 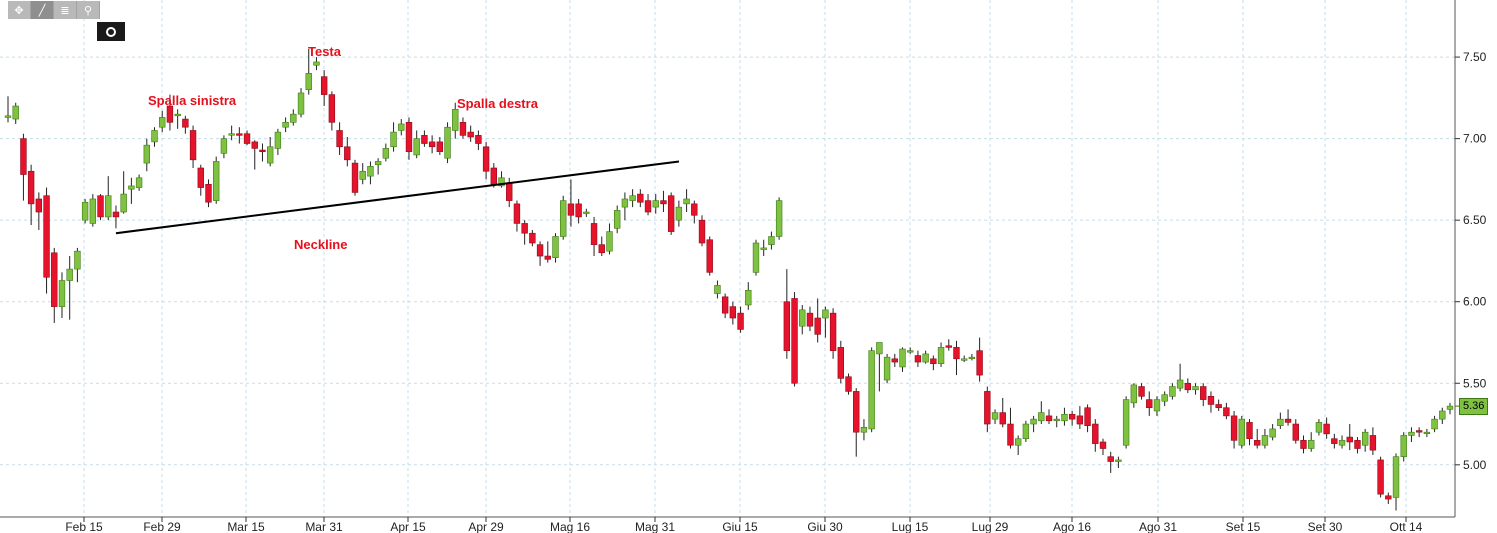 I want to click on draw-line-icon: ╱, so click(x=42, y=10).